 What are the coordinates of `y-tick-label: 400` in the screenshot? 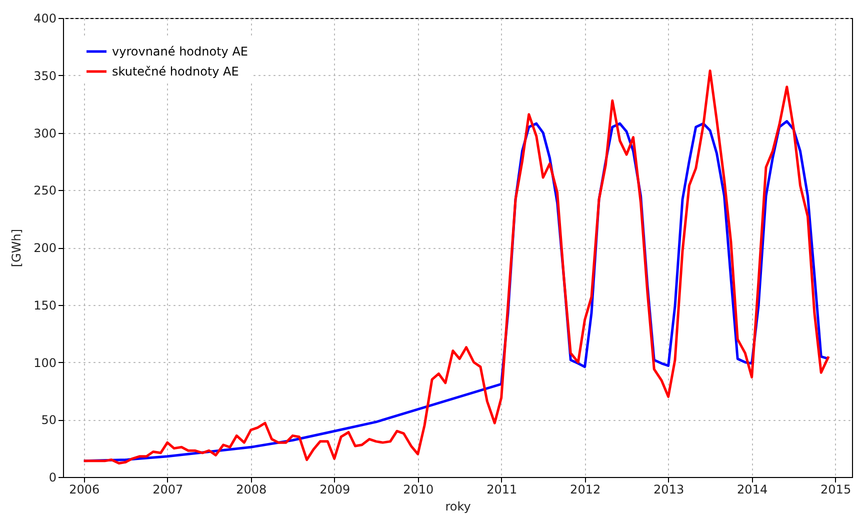 It's located at (45, 19).